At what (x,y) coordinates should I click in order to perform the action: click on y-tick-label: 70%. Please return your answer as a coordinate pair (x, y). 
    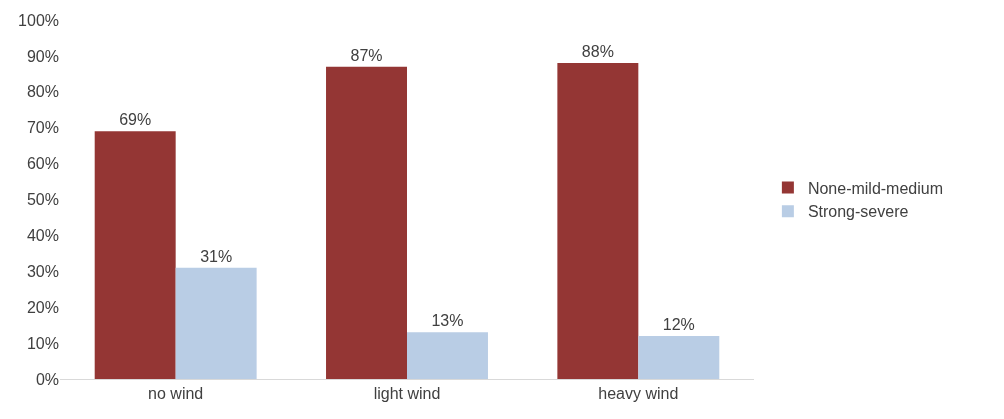
    Looking at the image, I should click on (42, 128).